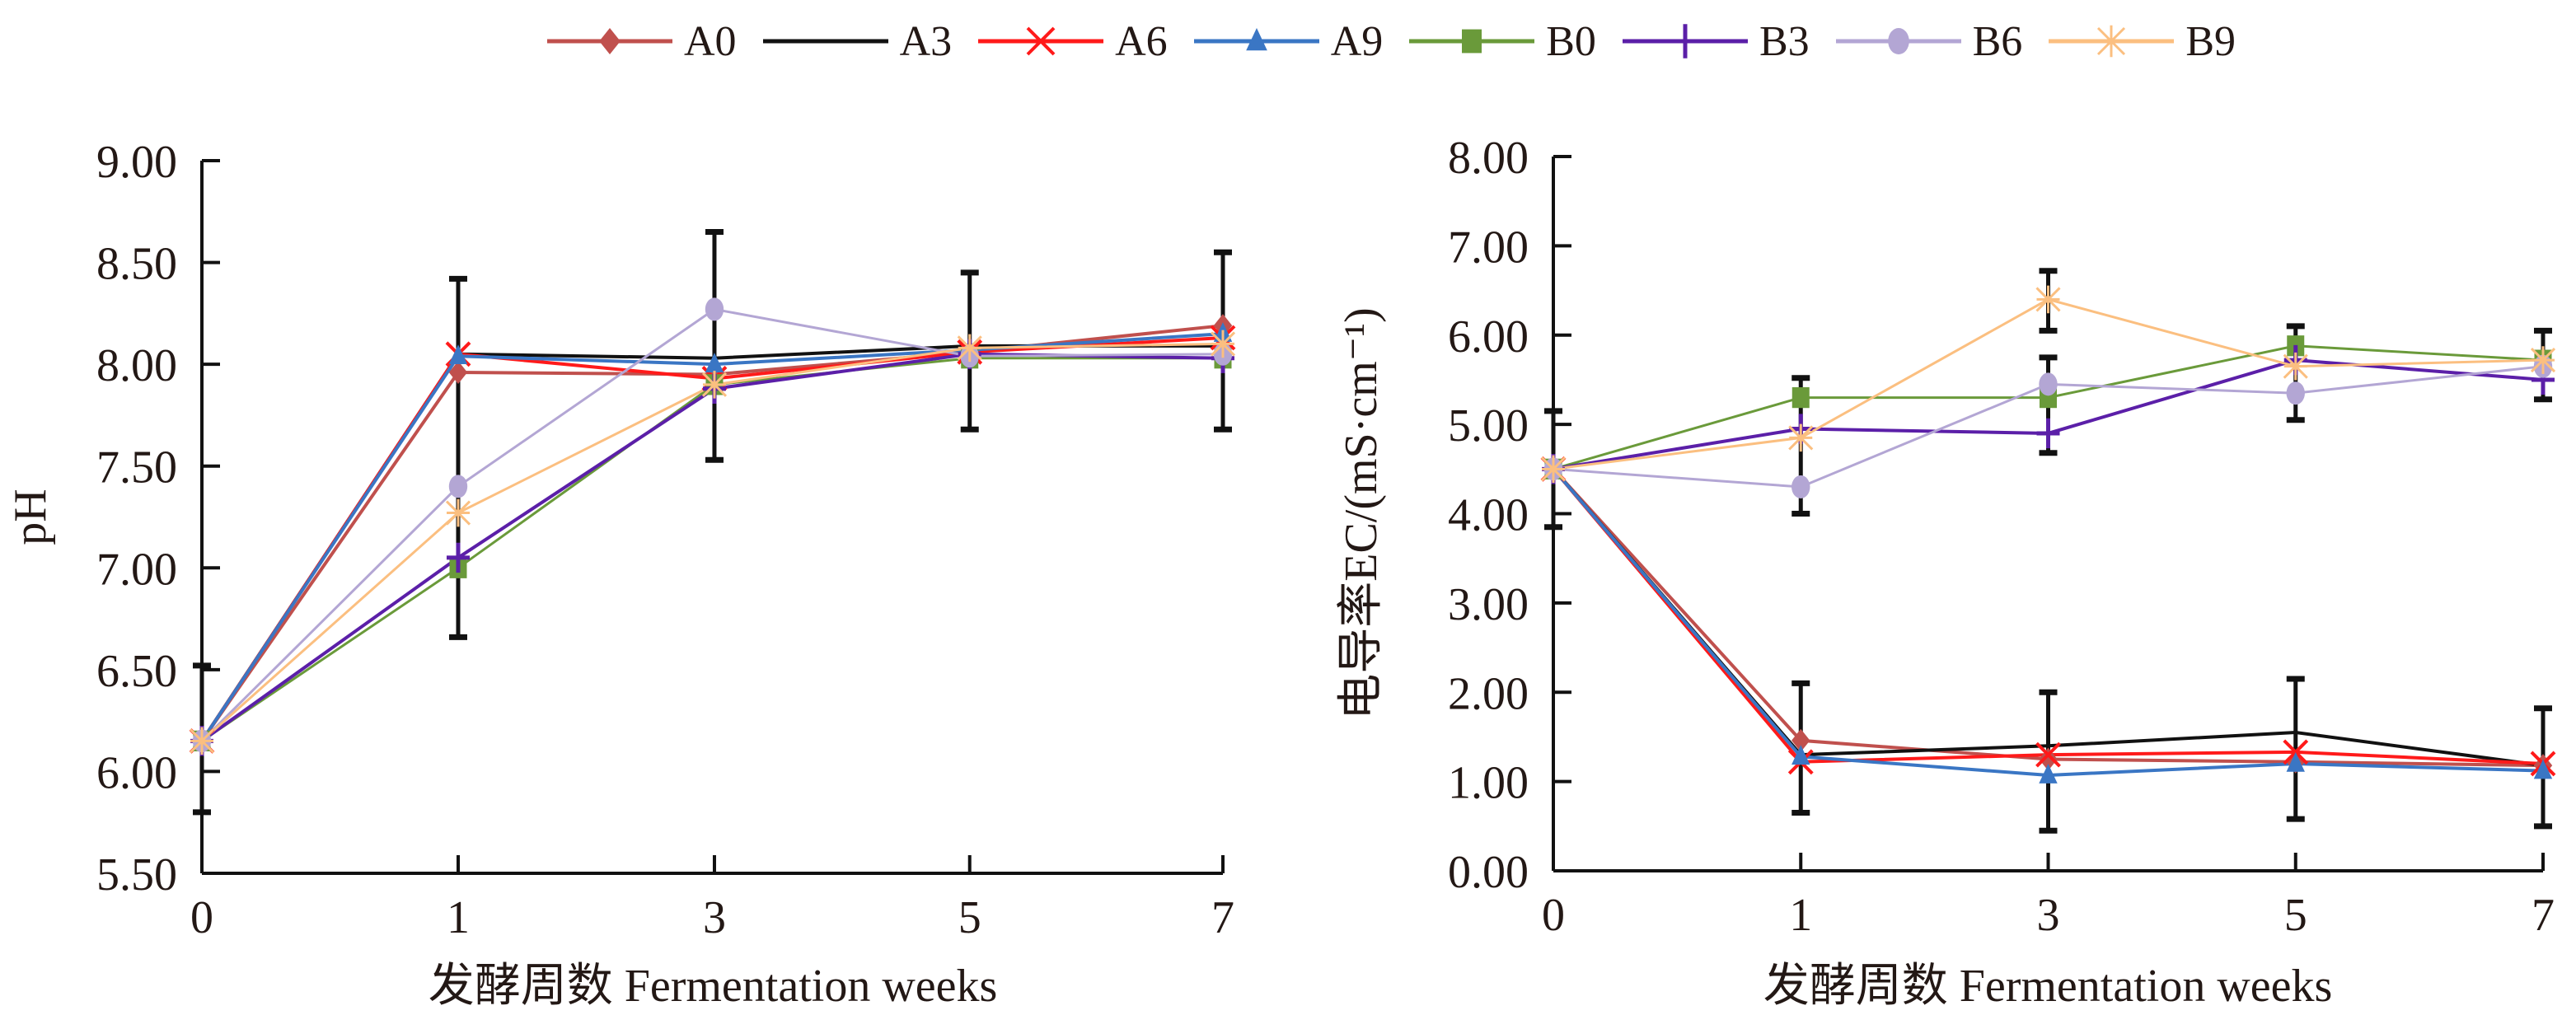 The width and height of the screenshot is (2576, 1015). Describe the element at coordinates (710, 41) in the screenshot. I see `legend-label: A0` at that location.